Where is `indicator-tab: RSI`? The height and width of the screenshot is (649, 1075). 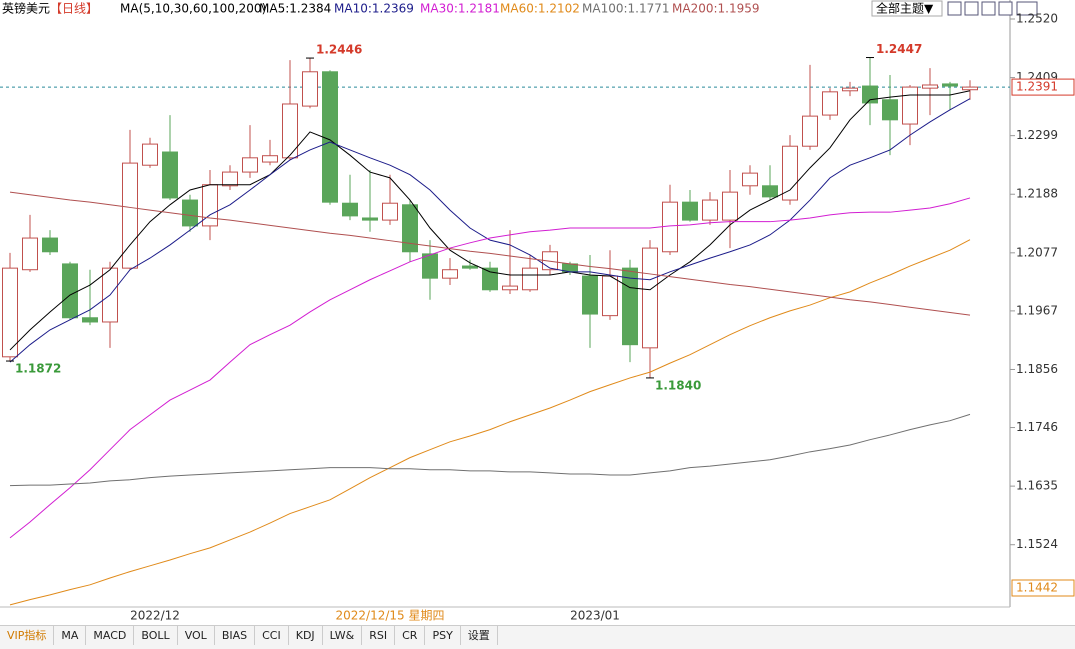 indicator-tab: RSI is located at coordinates (379, 635).